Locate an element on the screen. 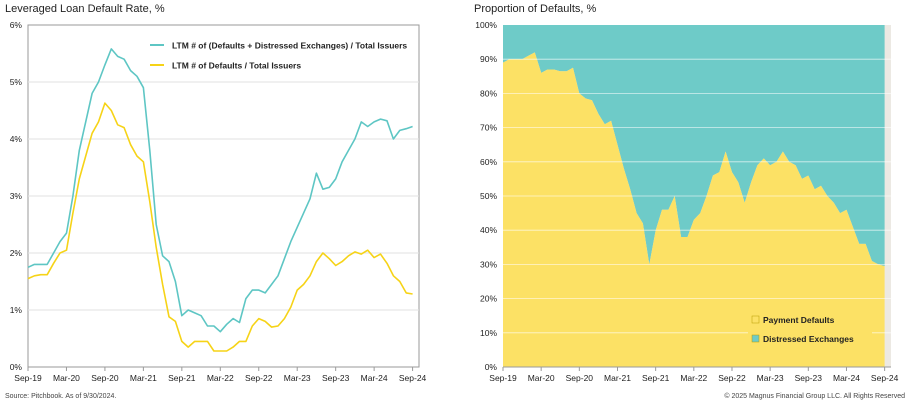  y-tick-label: 2% is located at coordinates (16, 253).